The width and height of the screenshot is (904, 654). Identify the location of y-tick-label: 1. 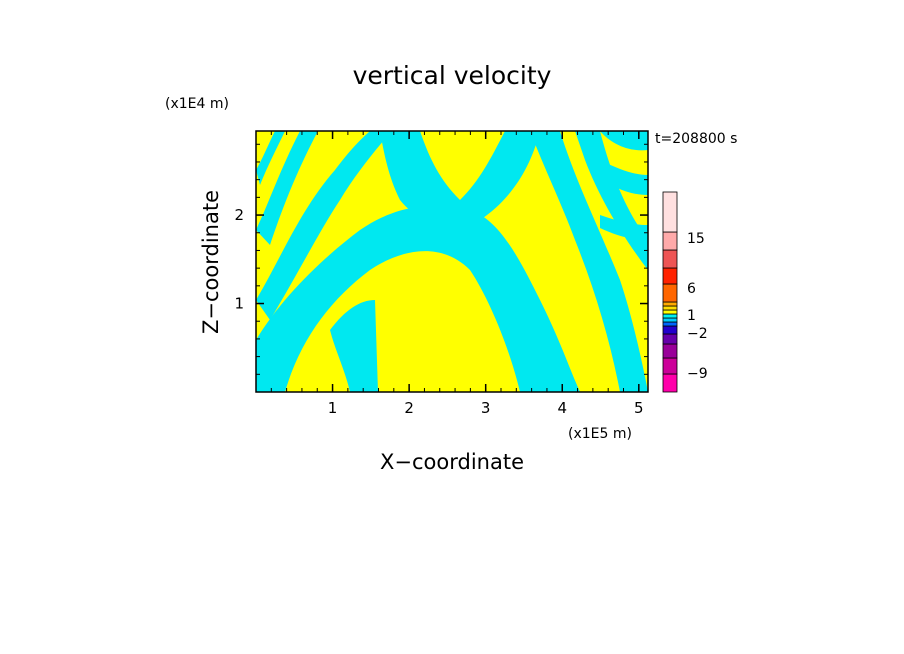
(239, 304).